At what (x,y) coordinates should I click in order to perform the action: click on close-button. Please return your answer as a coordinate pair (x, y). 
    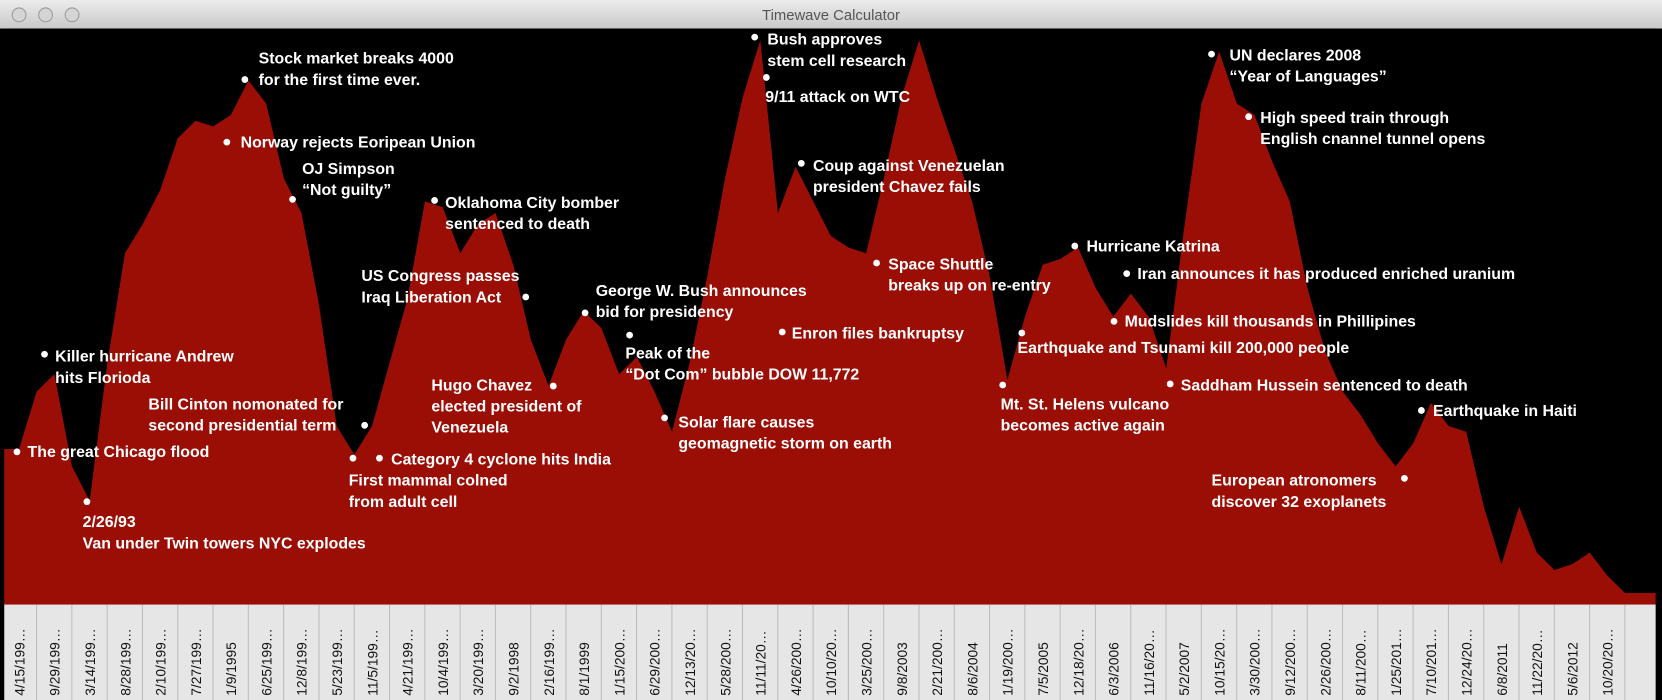
    Looking at the image, I should click on (19, 15).